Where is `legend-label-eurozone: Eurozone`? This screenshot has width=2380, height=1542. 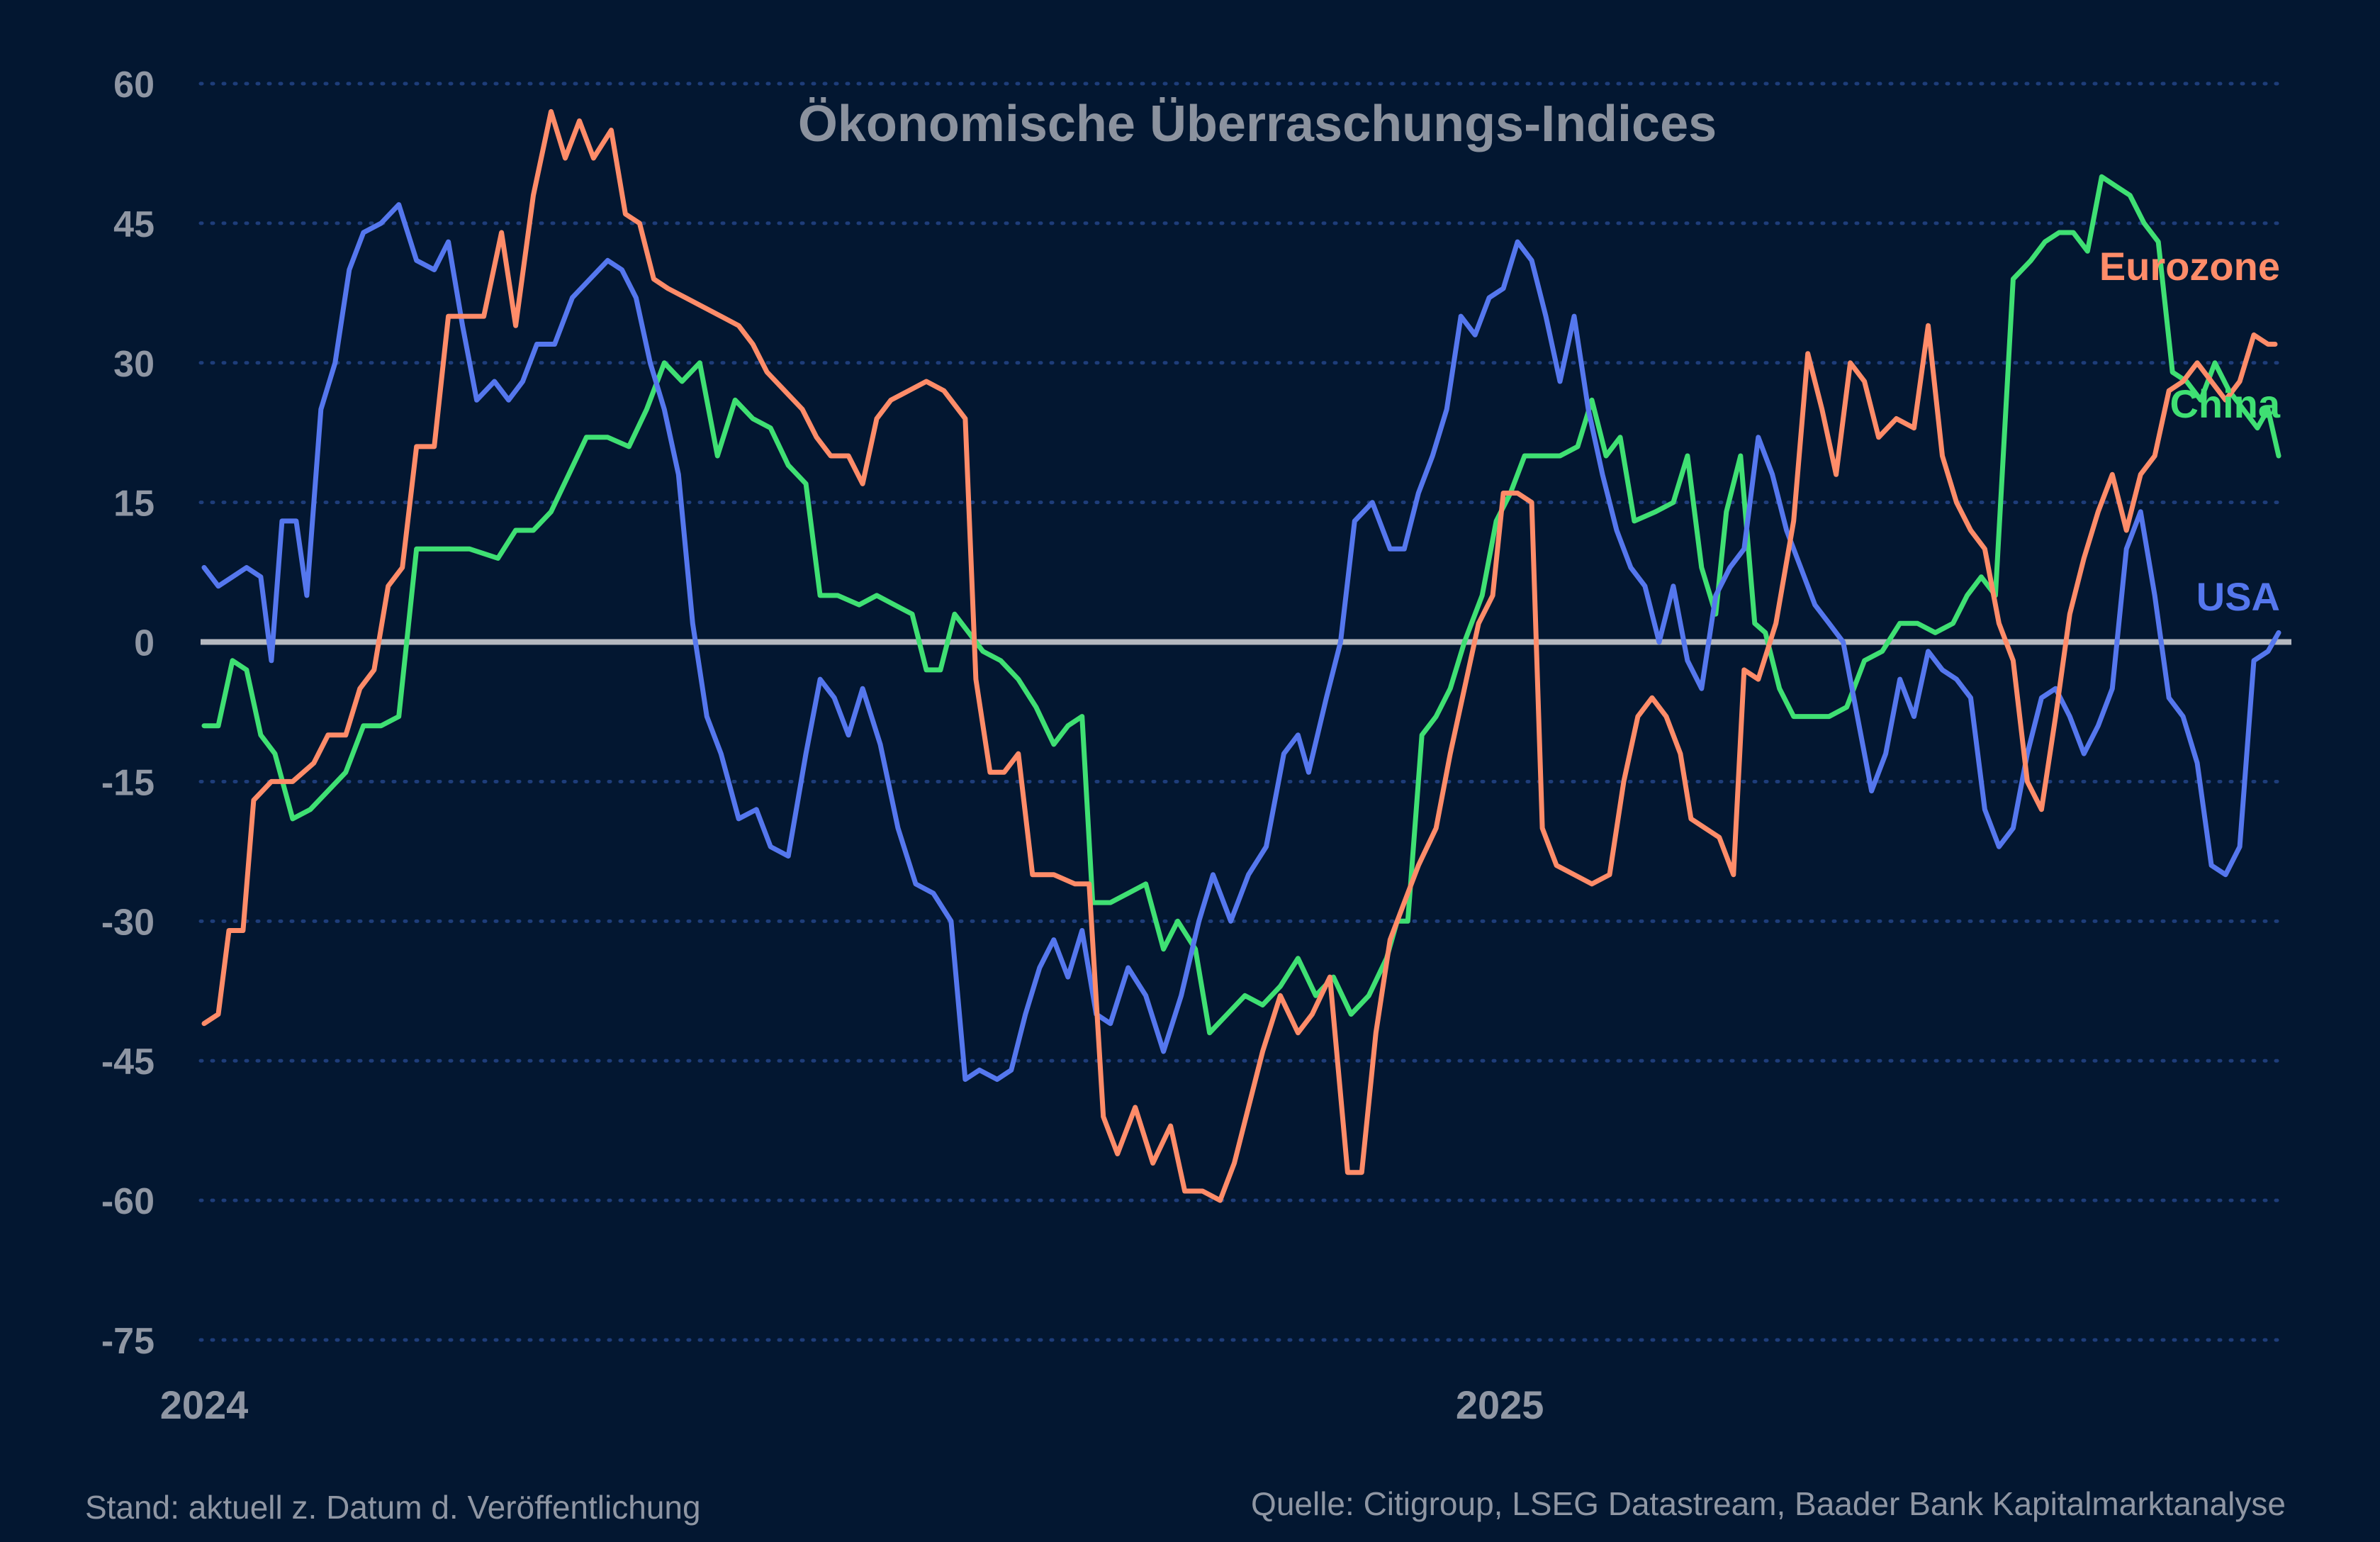 legend-label-eurozone: Eurozone is located at coordinates (2189, 267).